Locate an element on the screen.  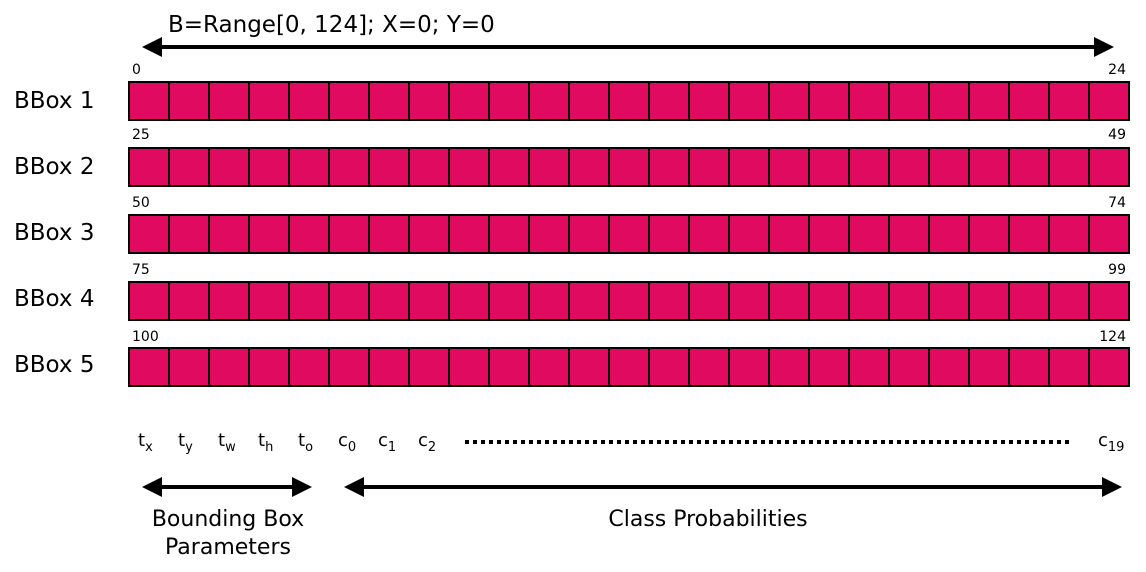
row-5-start-index: 100 is located at coordinates (145, 337).